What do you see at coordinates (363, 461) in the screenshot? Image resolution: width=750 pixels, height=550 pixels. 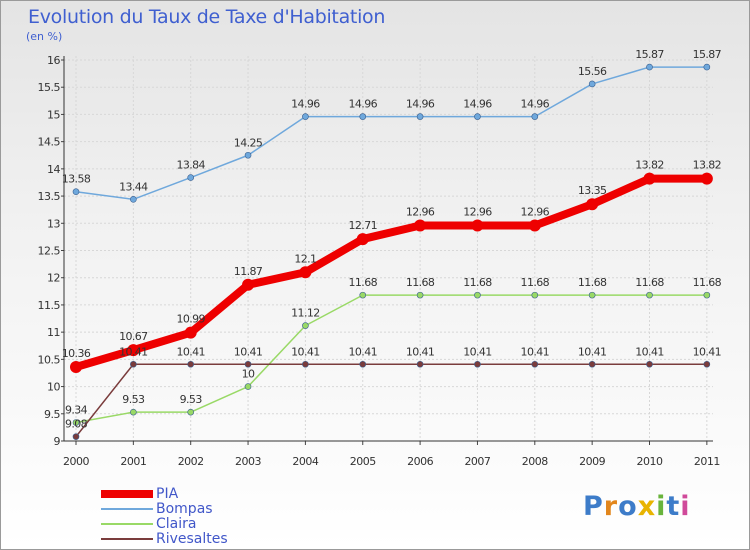 I see `x-tick-label: 2005` at bounding box center [363, 461].